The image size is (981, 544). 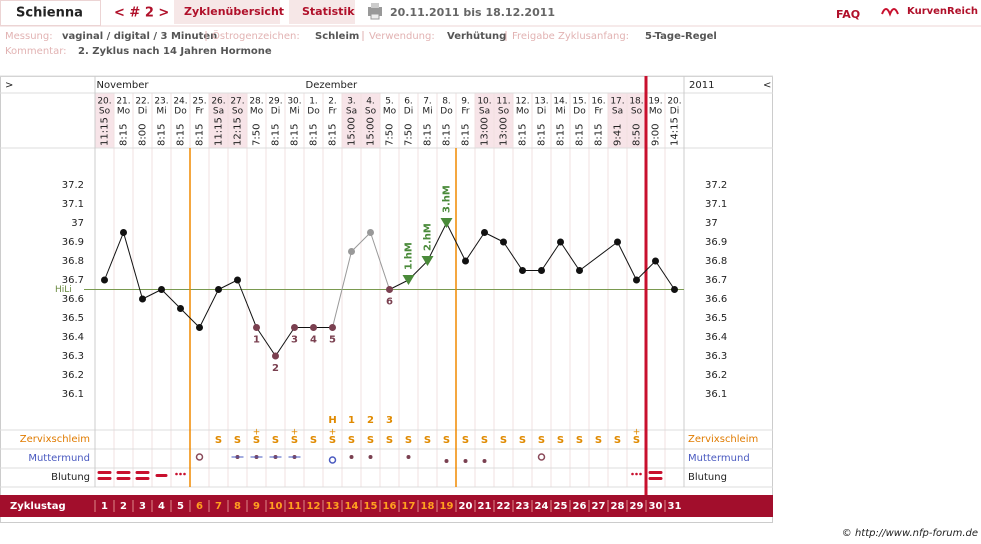 I want to click on date-weekday: Fr, so click(x=199, y=112).